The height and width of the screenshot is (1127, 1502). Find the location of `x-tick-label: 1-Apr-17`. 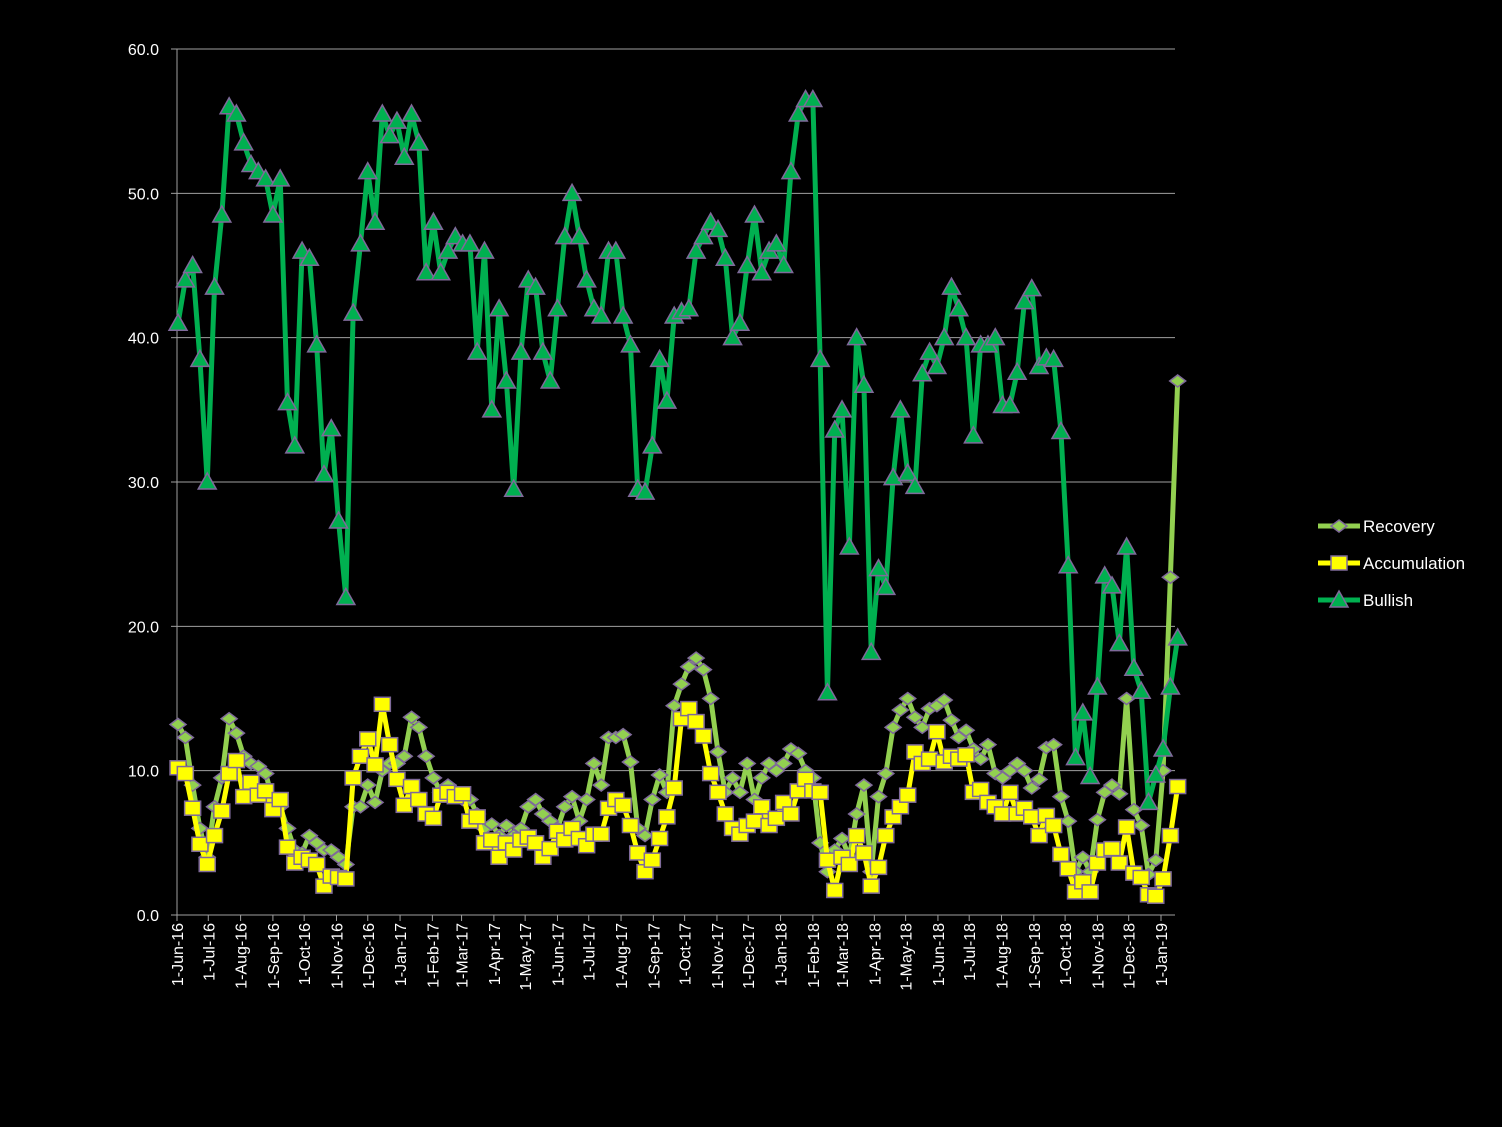

x-tick-label: 1-Apr-17 is located at coordinates (495, 954).